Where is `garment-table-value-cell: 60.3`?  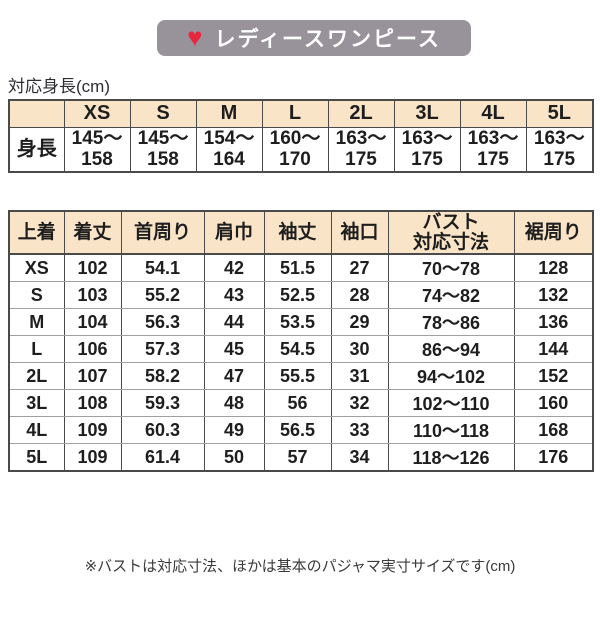 garment-table-value-cell: 60.3 is located at coordinates (162, 430).